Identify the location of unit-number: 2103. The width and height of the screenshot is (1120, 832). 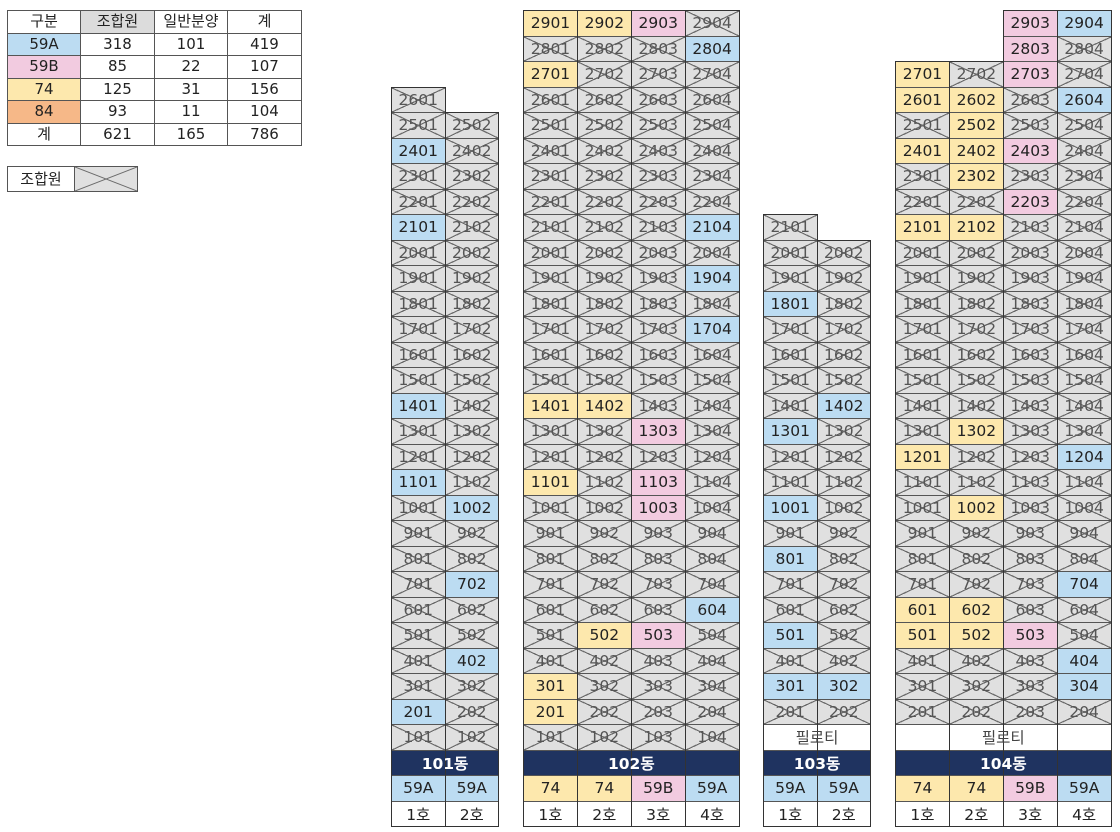
(658, 227).